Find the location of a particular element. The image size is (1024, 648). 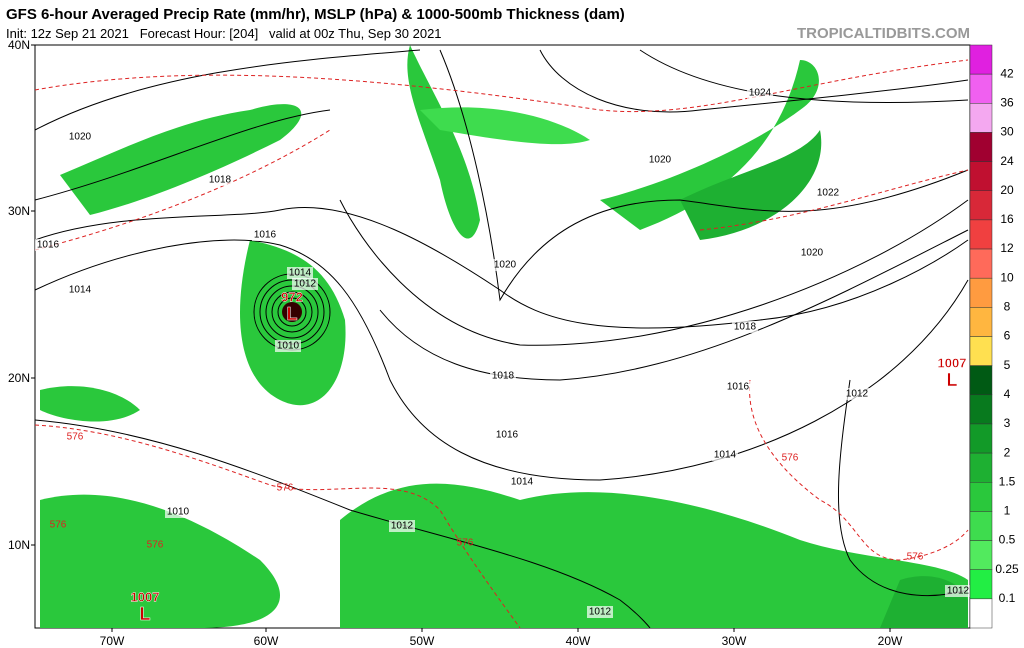

colorbar-label: 1.5 is located at coordinates (1007, 481).